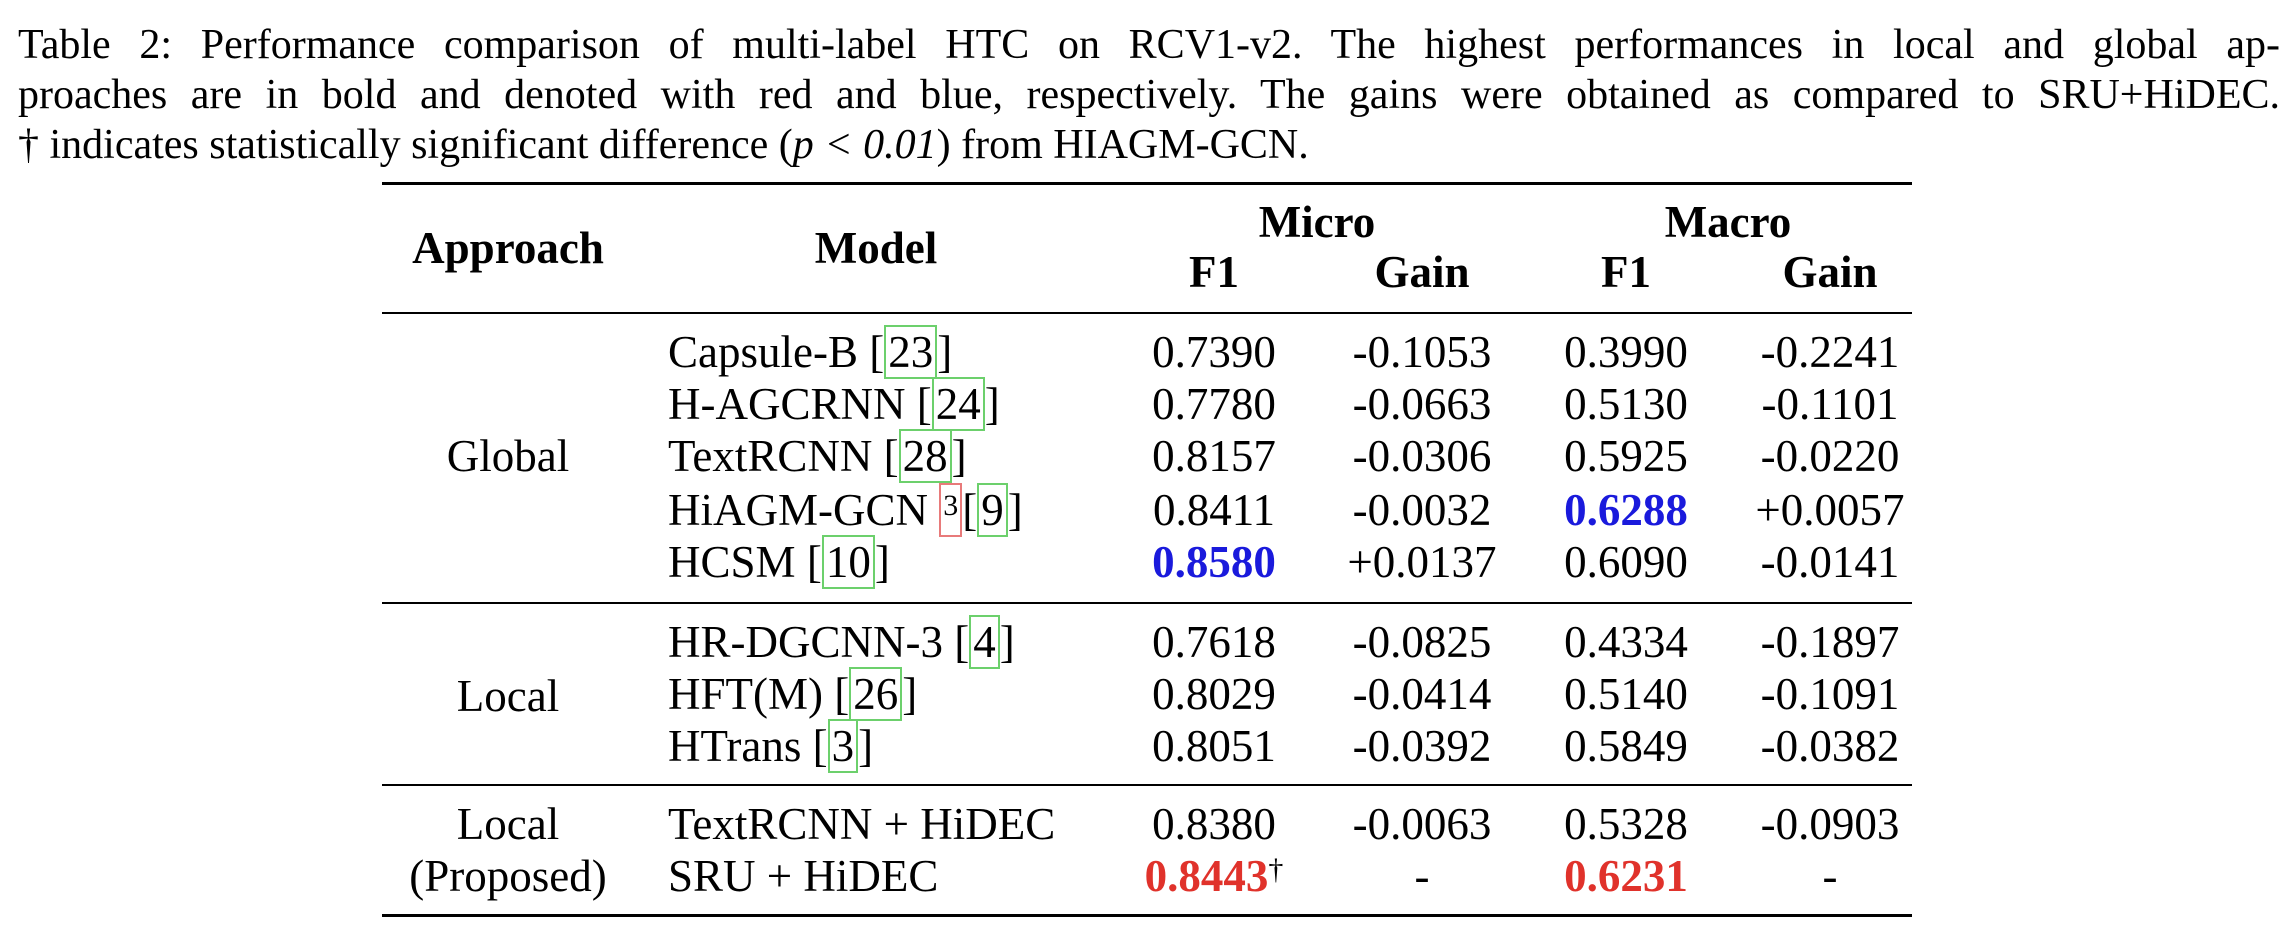 This screenshot has width=2294, height=936. I want to click on micro-gain-value: -0.0063, so click(1422, 824).